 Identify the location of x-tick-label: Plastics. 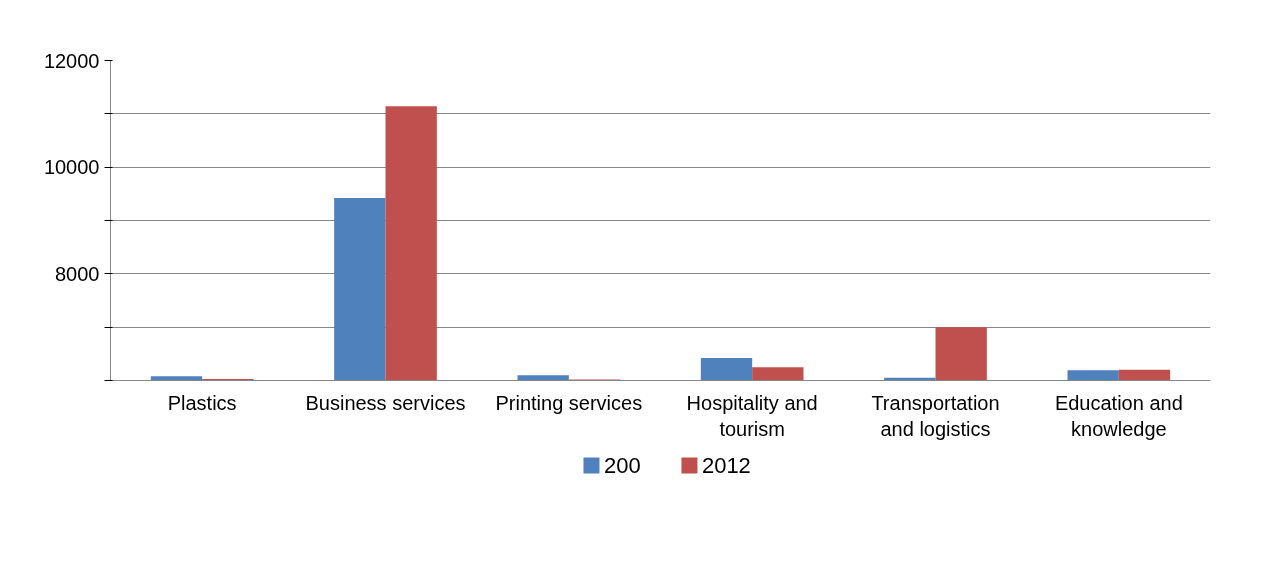
(202, 402).